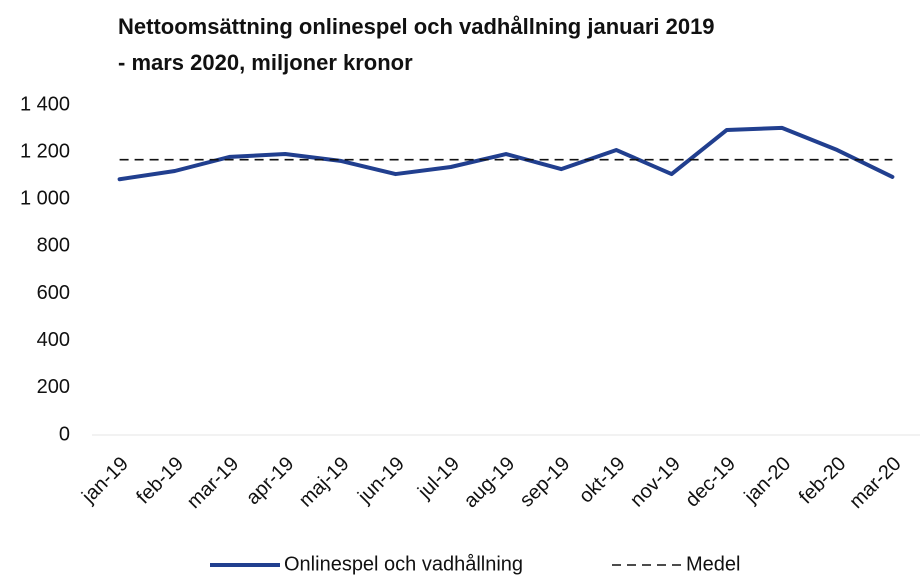 This screenshot has height=581, width=922. I want to click on x-tick-label: dec-19, so click(710, 482).